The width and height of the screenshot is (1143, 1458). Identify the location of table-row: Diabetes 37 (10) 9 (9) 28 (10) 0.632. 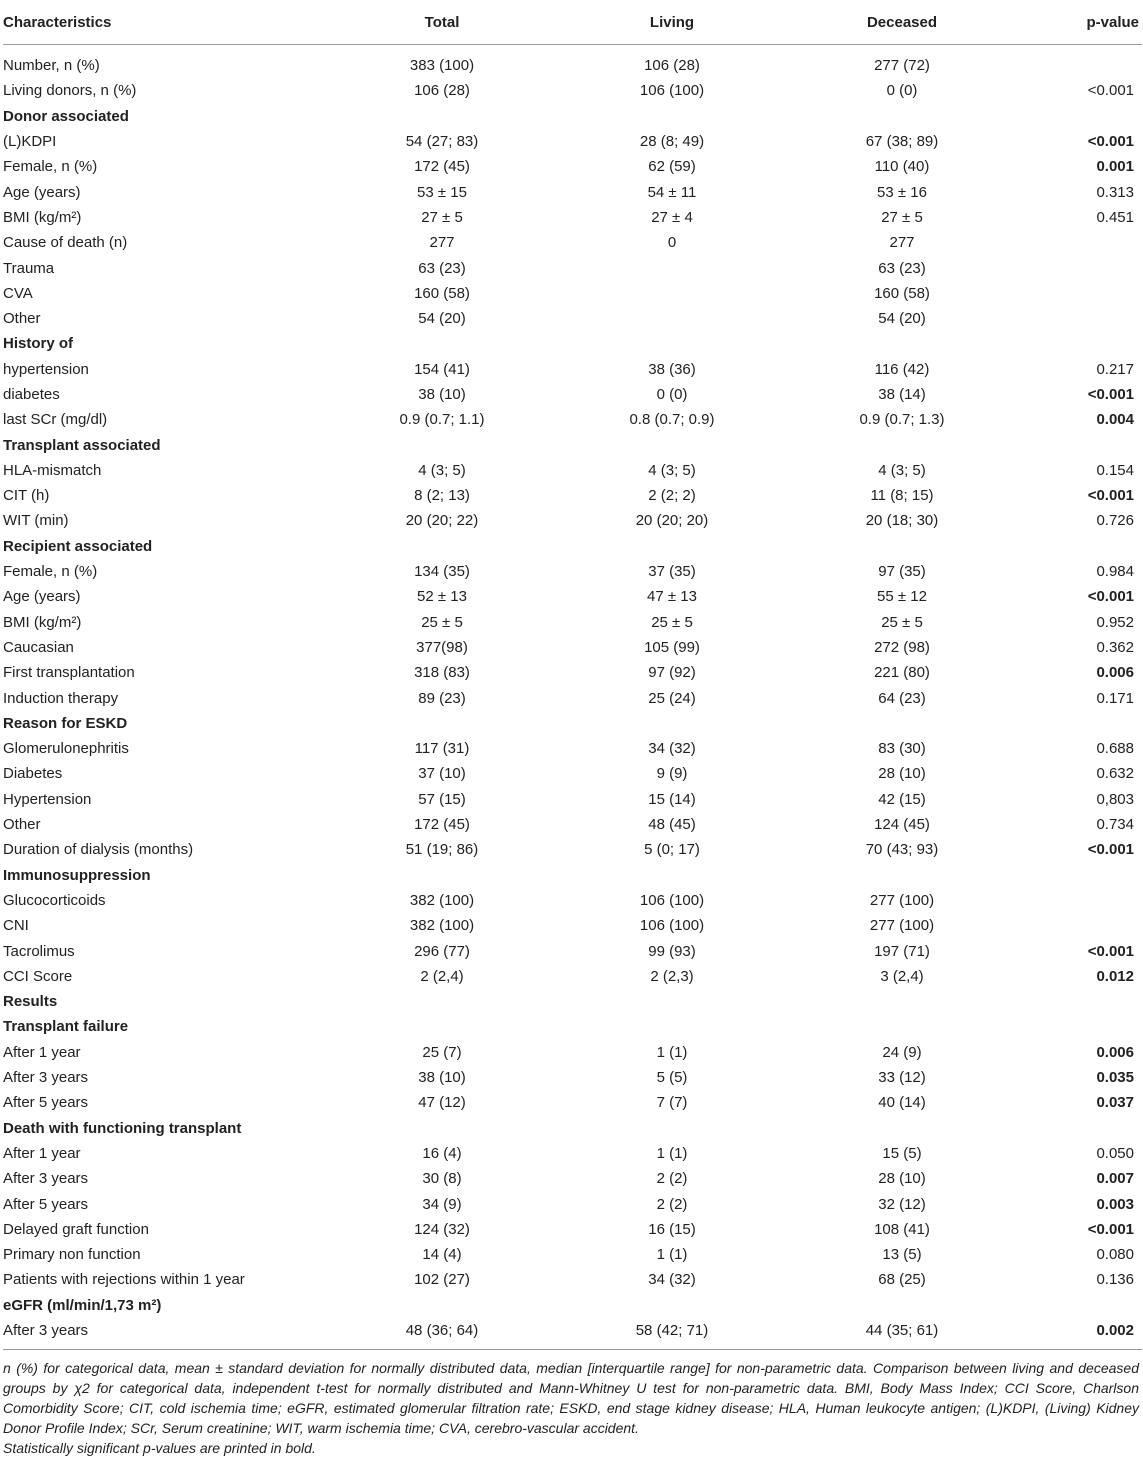
(572, 773).